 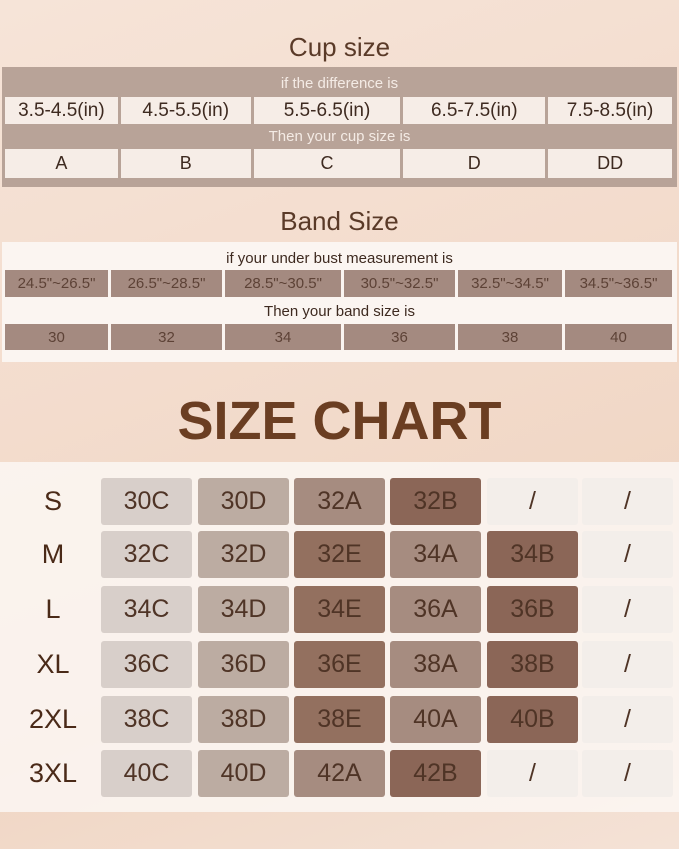 What do you see at coordinates (339, 221) in the screenshot?
I see `band-size-title: Band Size` at bounding box center [339, 221].